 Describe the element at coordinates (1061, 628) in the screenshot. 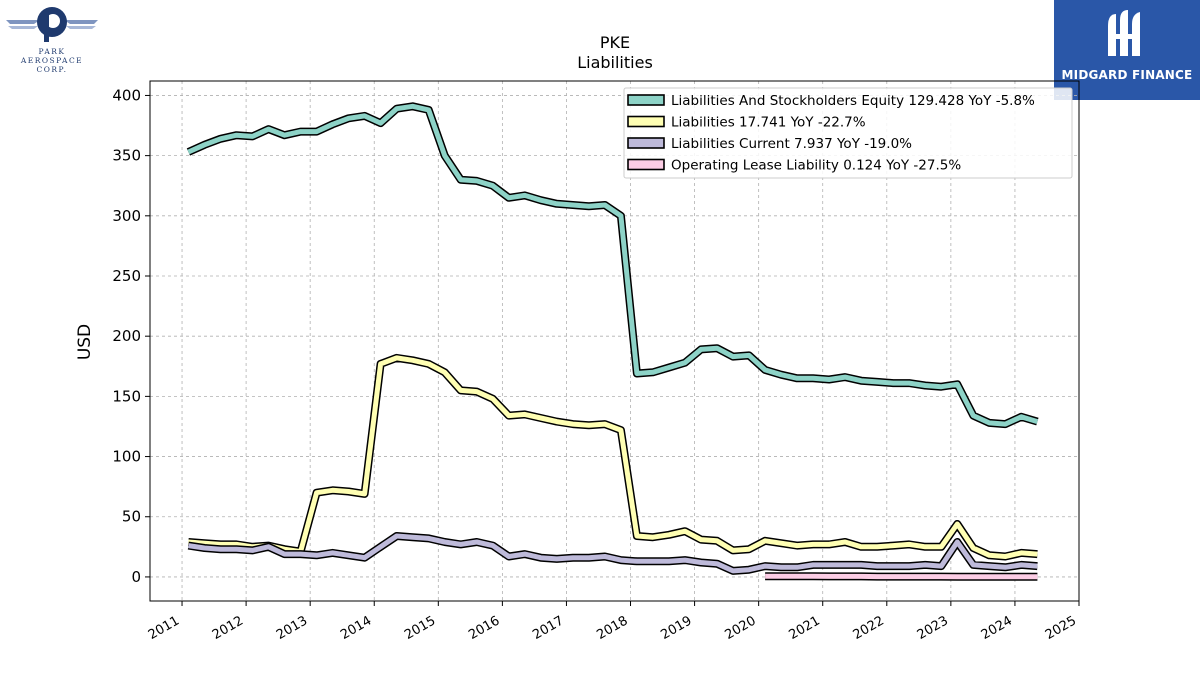

I see `x-tick-label: 2025` at that location.